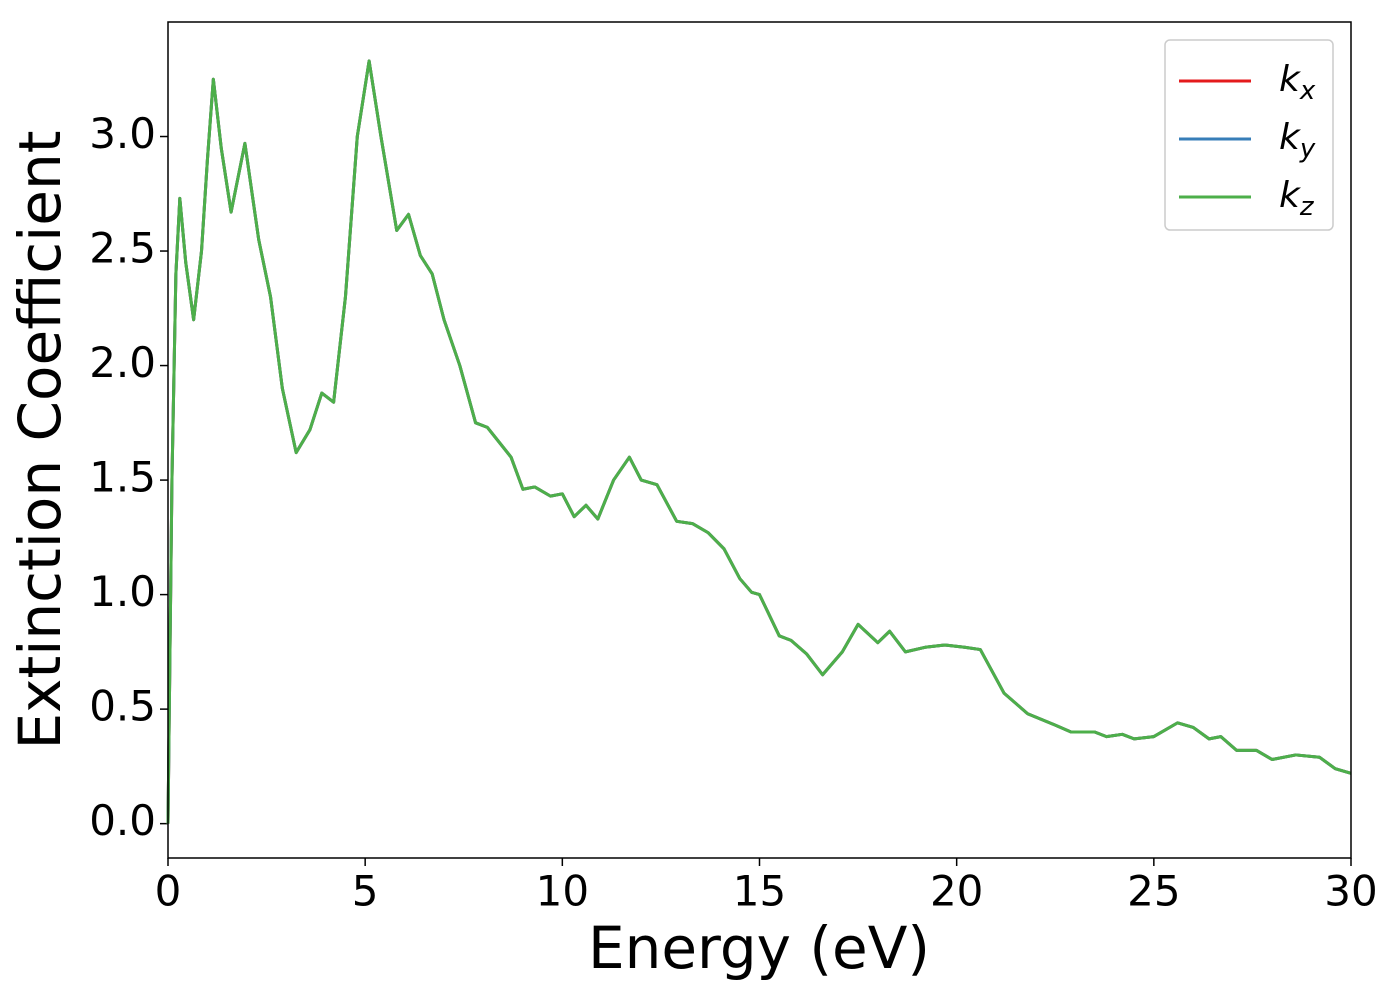 The image size is (1400, 1000). What do you see at coordinates (759, 948) in the screenshot?
I see `x-axis-label: Energy (eV)` at bounding box center [759, 948].